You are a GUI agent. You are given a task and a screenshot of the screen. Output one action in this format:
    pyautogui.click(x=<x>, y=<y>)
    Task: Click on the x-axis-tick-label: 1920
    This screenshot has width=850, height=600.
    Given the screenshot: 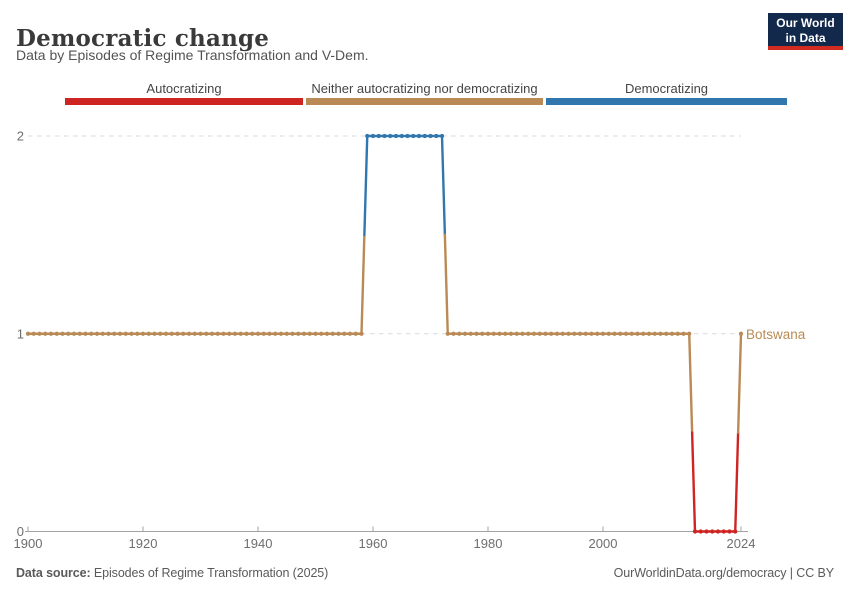 What is the action you would take?
    pyautogui.click(x=143, y=543)
    